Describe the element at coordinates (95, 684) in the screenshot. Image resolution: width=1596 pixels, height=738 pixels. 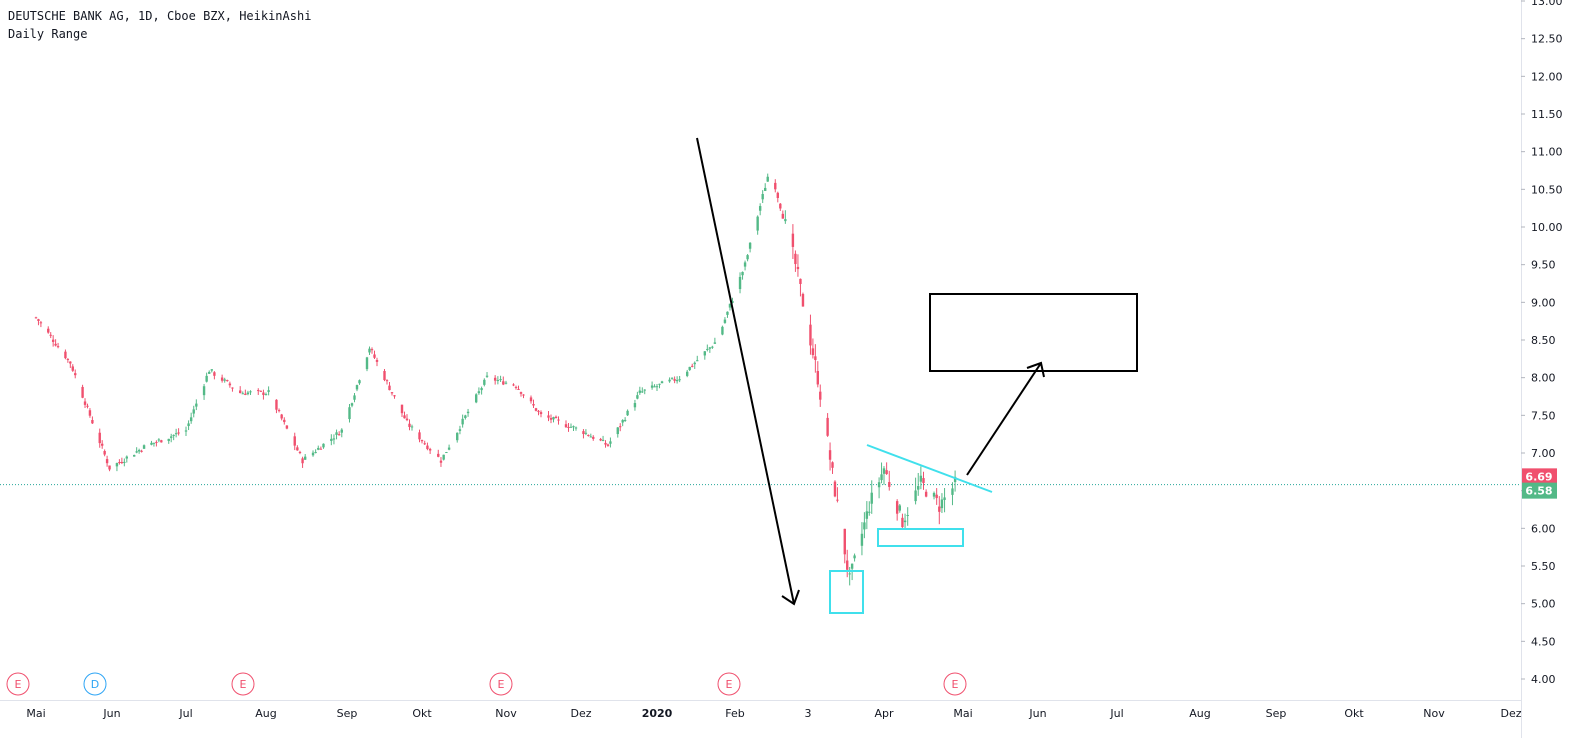
I see `dividend-event-marker: D` at that location.